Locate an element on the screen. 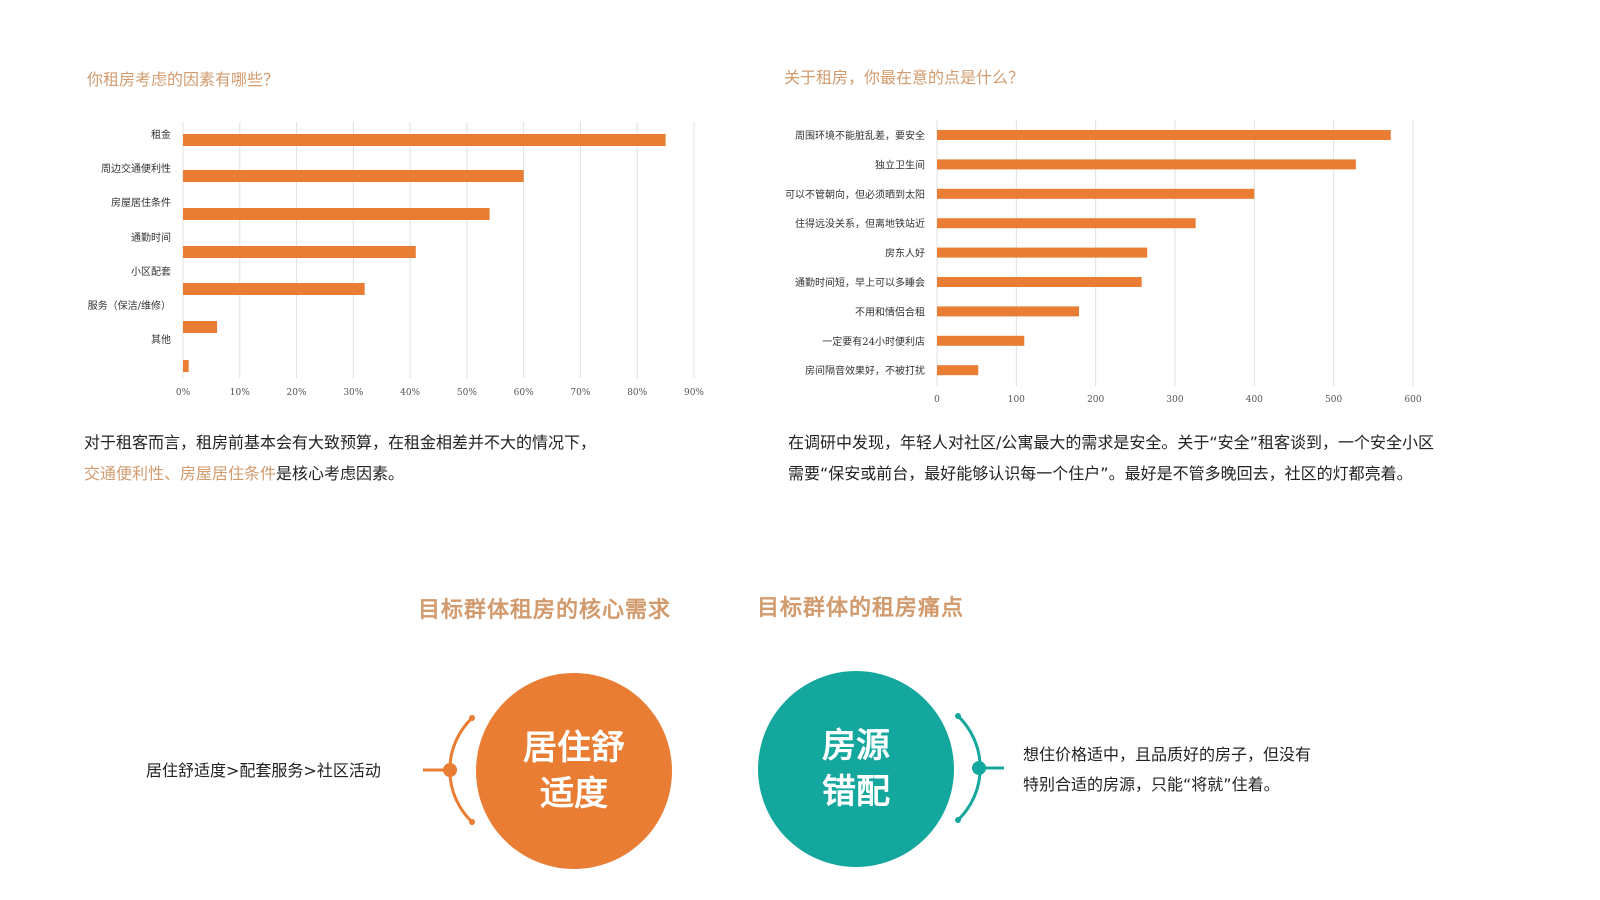  chart1-tick-label: 80% is located at coordinates (637, 393).